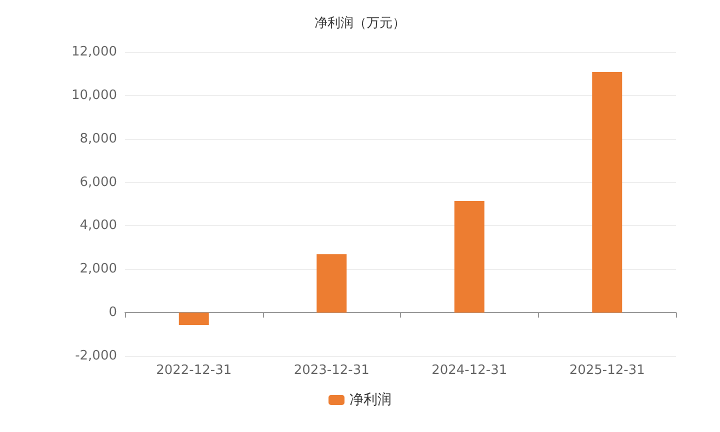 Image resolution: width=720 pixels, height=432 pixels. I want to click on x-tick-label: 2024-12-31, so click(470, 370).